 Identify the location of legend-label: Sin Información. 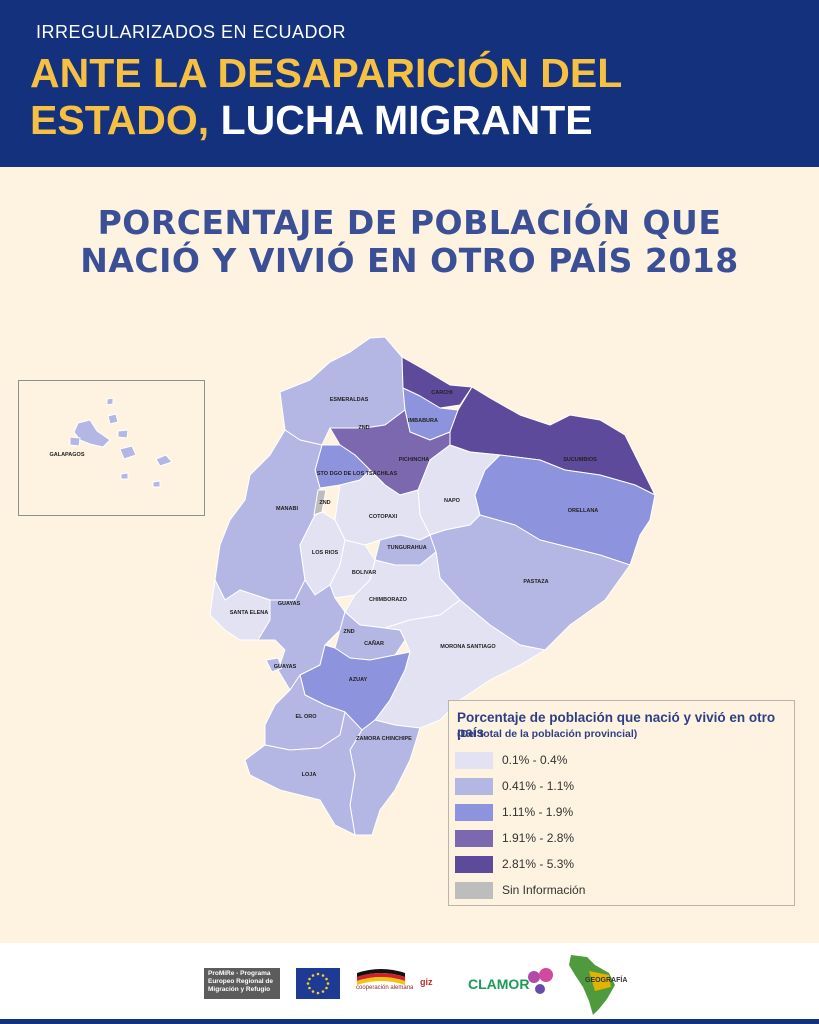
(544, 890).